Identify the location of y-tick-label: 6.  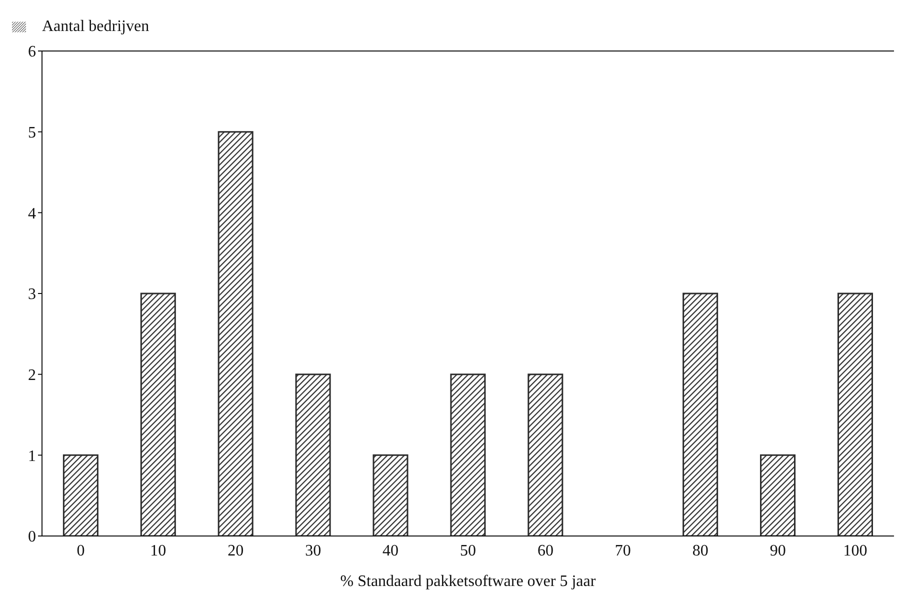
(32, 52).